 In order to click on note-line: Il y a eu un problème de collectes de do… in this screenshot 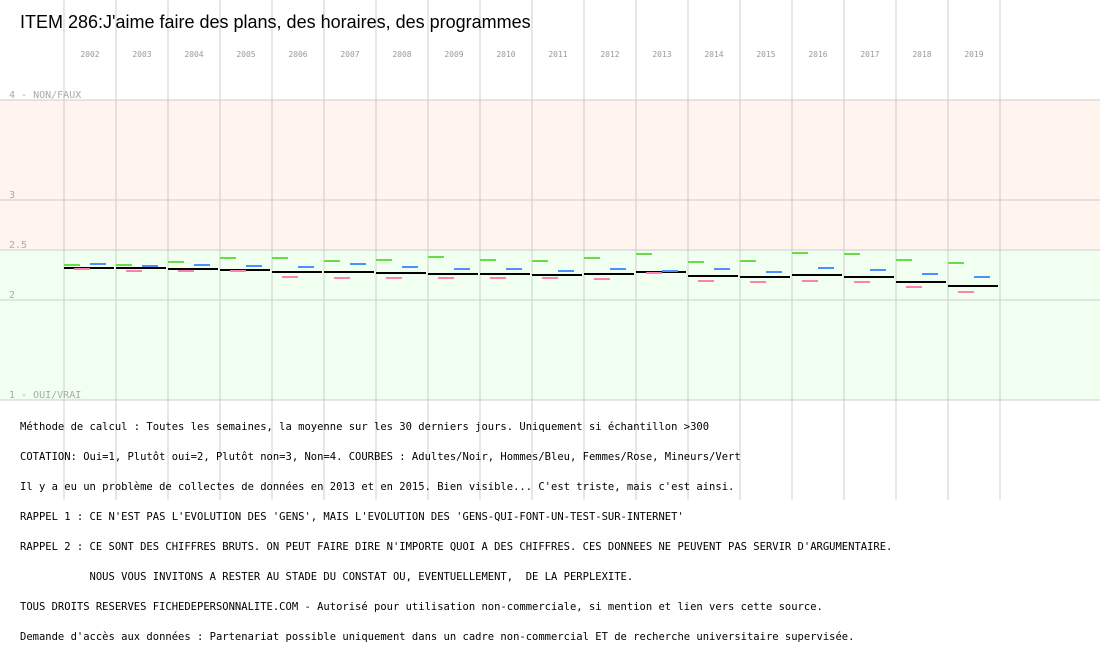, I will do `click(377, 487)`.